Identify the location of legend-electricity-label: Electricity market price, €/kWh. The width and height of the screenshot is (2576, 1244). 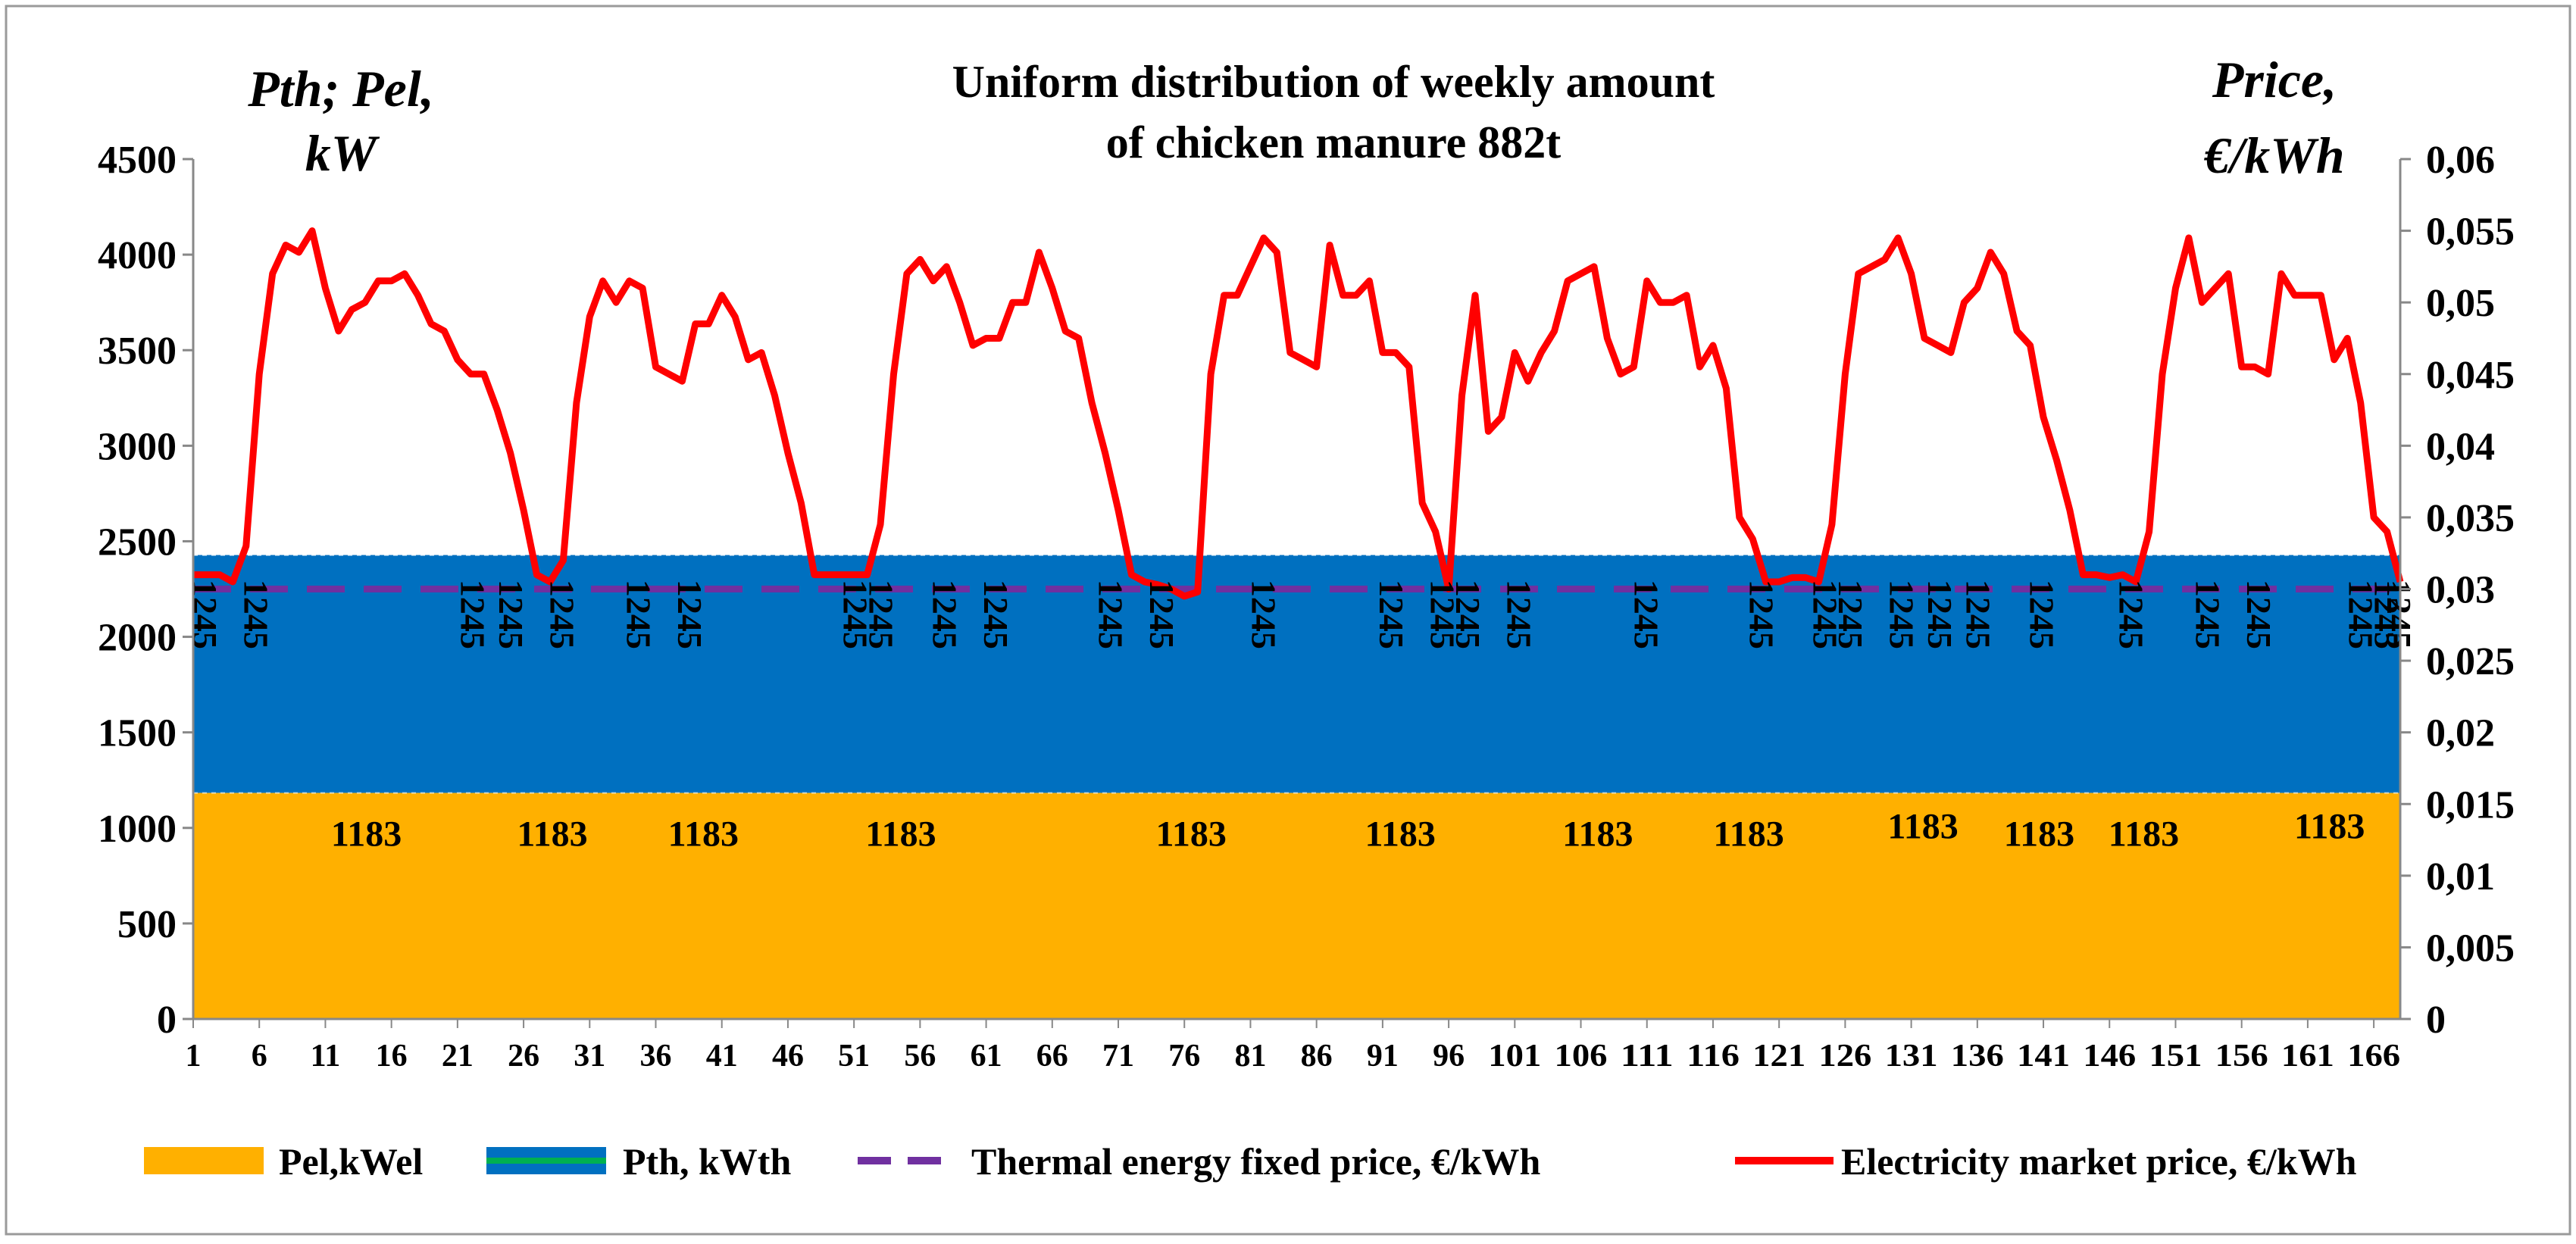
(2099, 1161).